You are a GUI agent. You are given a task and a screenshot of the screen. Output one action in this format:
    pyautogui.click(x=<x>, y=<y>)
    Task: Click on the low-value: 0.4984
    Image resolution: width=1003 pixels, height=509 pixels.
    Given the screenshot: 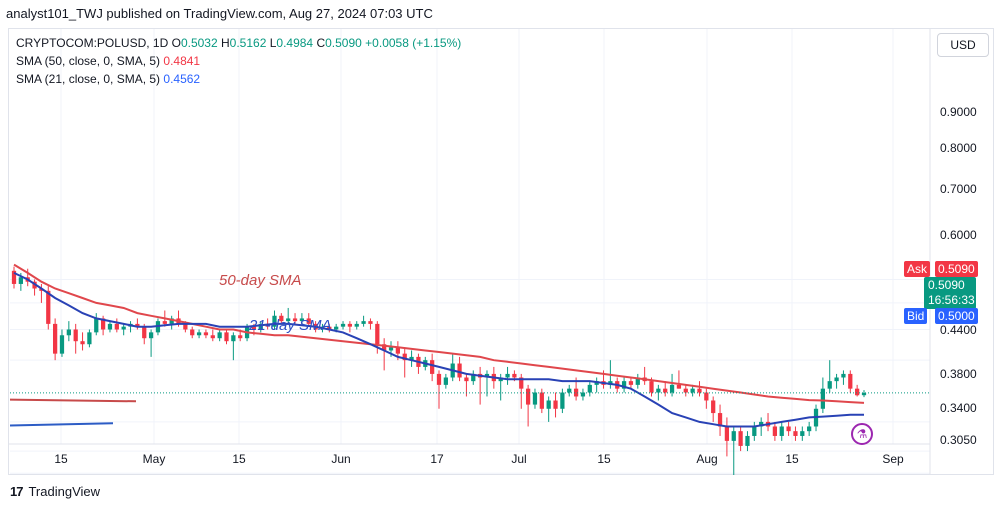 What is the action you would take?
    pyautogui.click(x=295, y=43)
    